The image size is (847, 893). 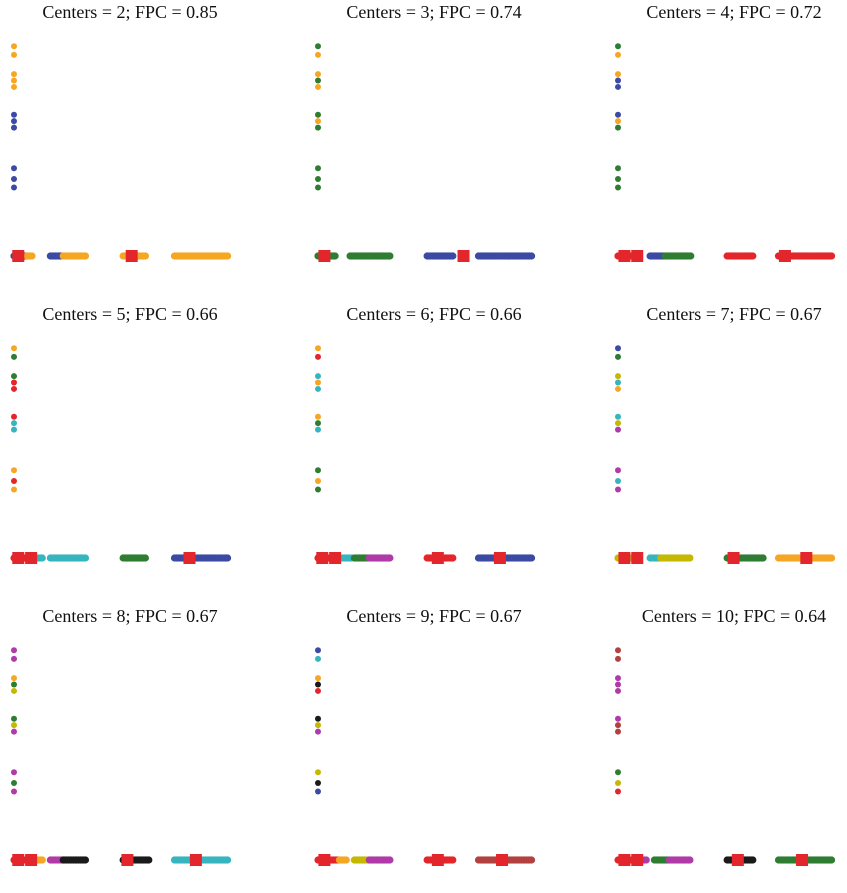 What do you see at coordinates (130, 314) in the screenshot?
I see `panel-title: Centers = 5; FPC = 0.66` at bounding box center [130, 314].